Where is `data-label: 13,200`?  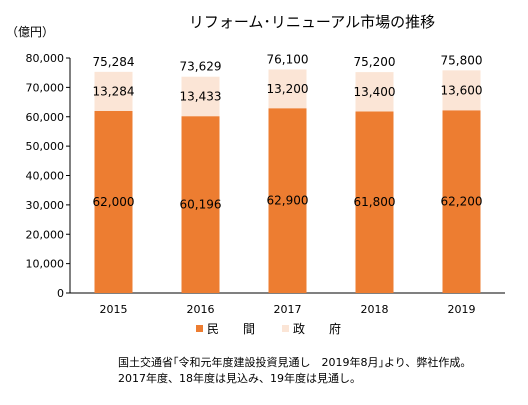
data-label: 13,200 is located at coordinates (288, 89).